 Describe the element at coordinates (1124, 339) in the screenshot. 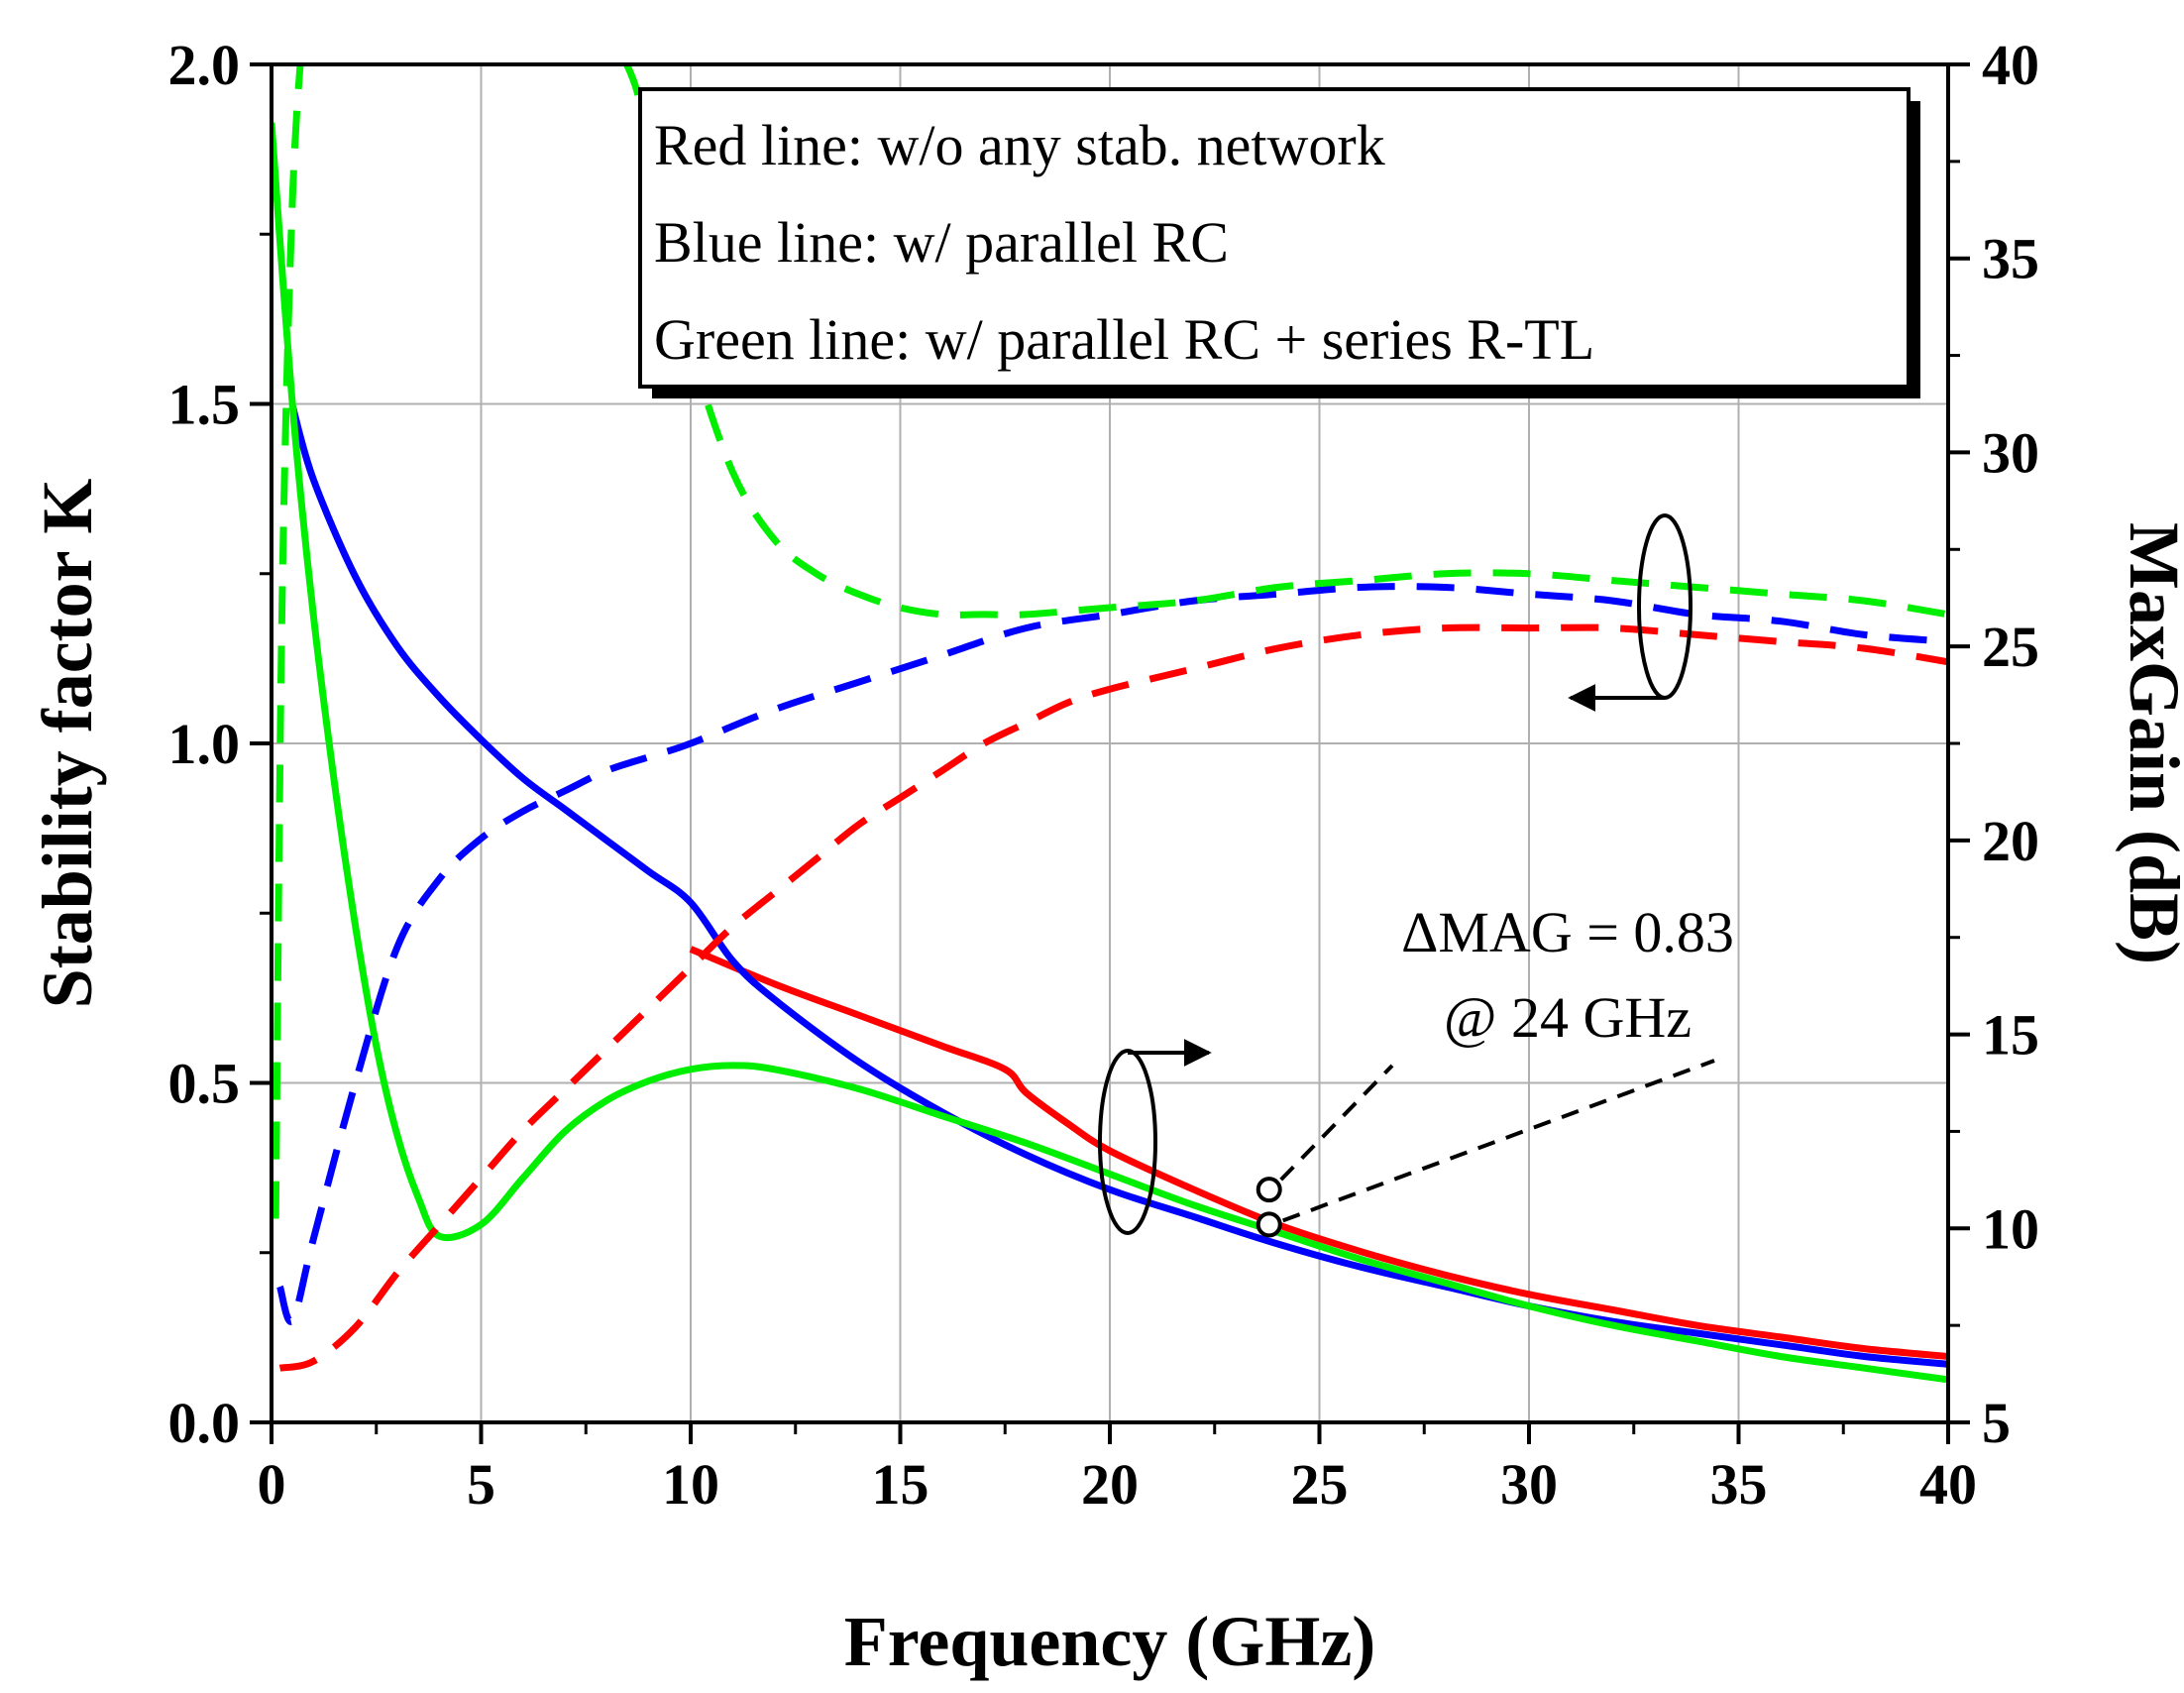

I see `legend-entry-green: Green line: w/ parallel RC + series R-TL` at that location.